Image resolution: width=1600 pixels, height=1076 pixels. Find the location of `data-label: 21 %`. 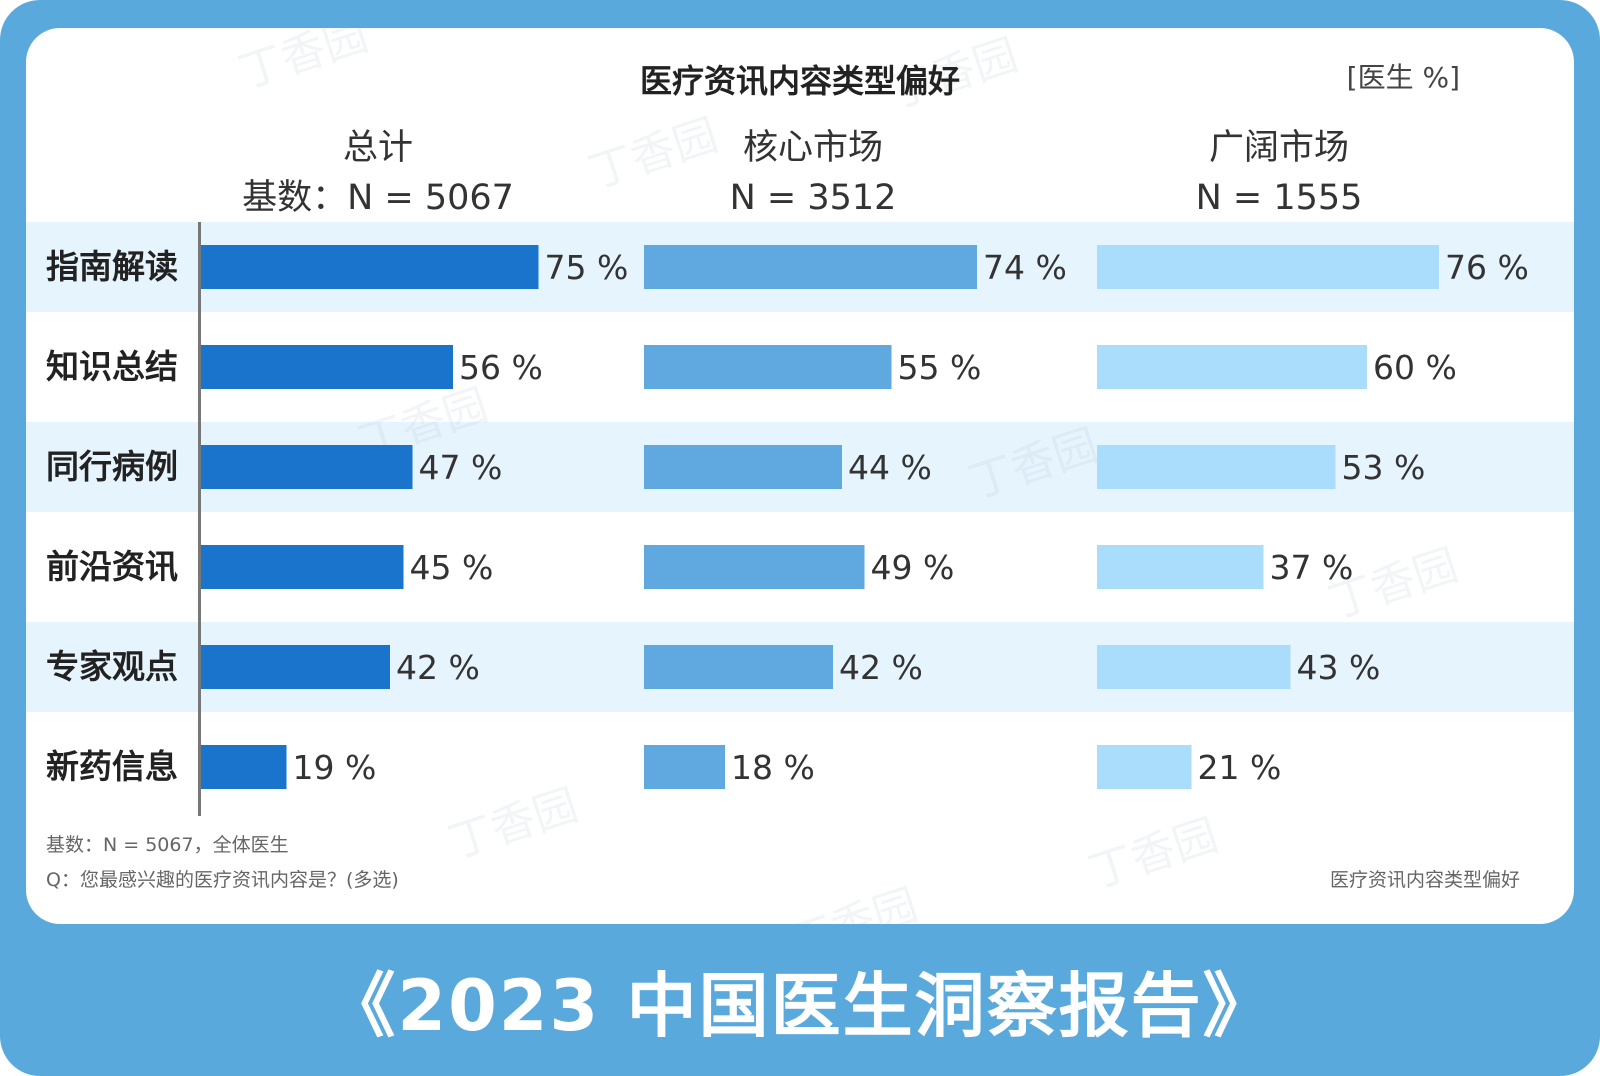

data-label: 21 % is located at coordinates (1240, 767).